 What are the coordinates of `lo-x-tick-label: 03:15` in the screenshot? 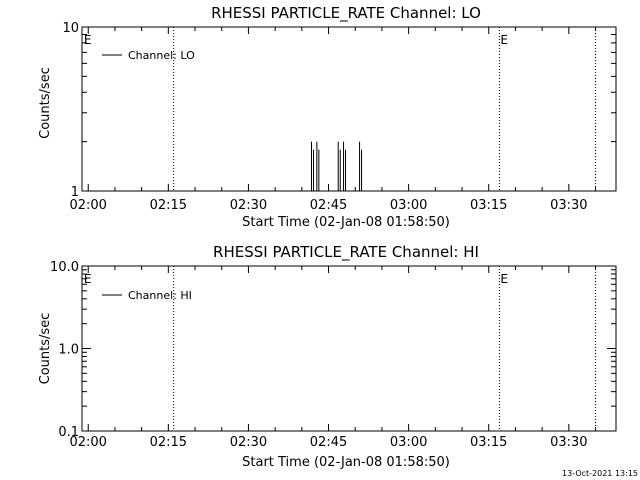 It's located at (488, 205).